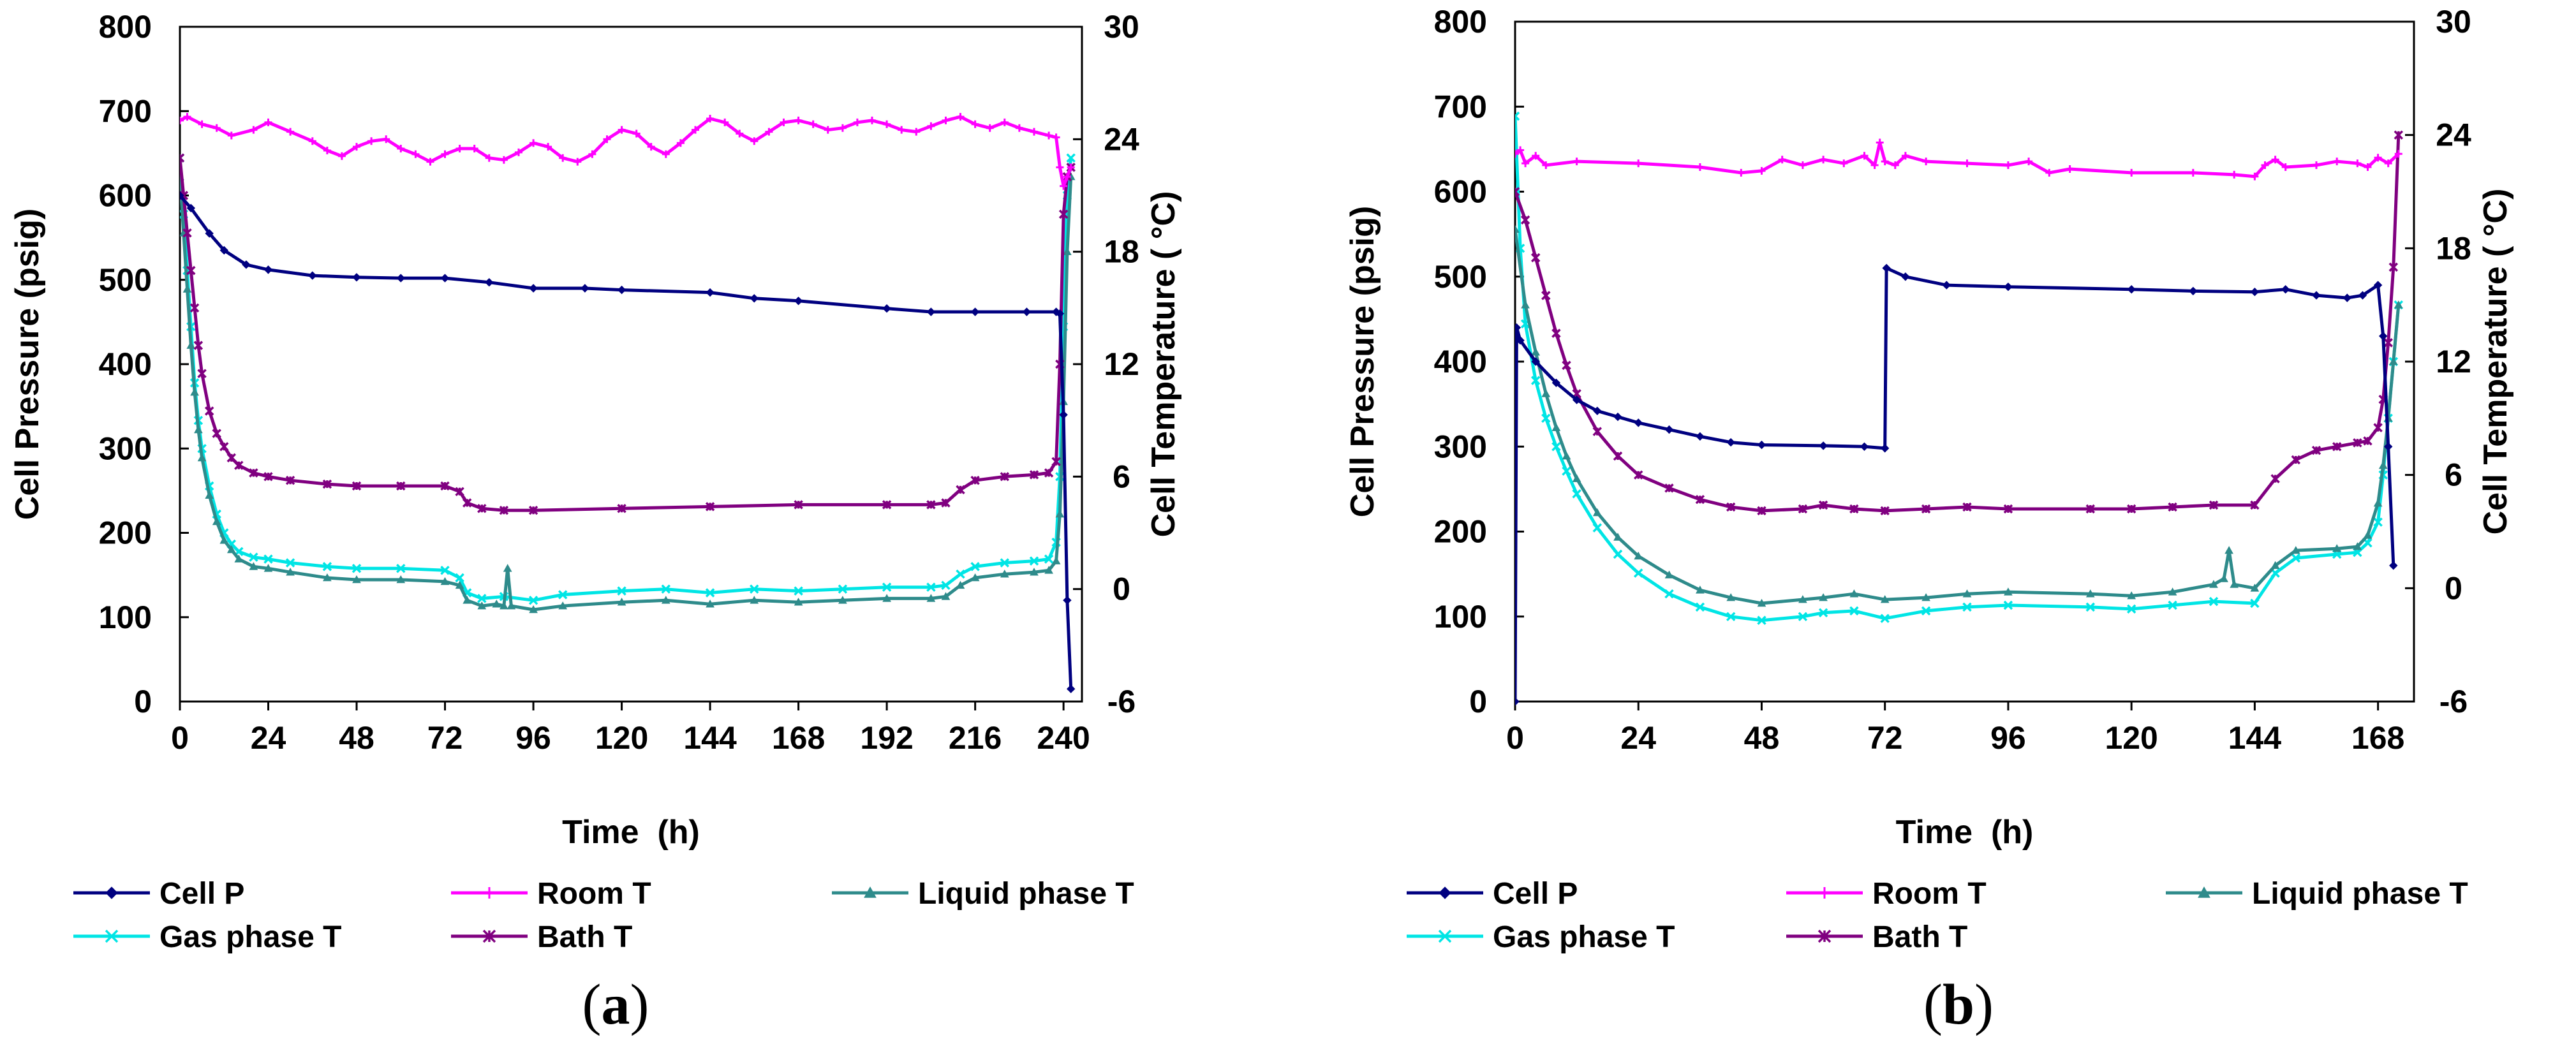  What do you see at coordinates (1919, 937) in the screenshot?
I see `legend-label: Bath T` at bounding box center [1919, 937].